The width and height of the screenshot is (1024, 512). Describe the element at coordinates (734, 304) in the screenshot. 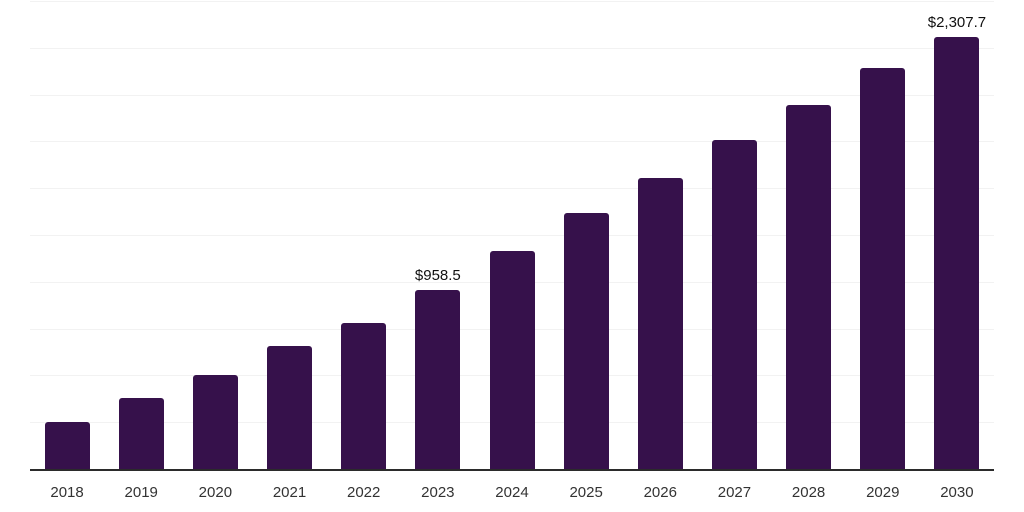

I see `bar-2027` at that location.